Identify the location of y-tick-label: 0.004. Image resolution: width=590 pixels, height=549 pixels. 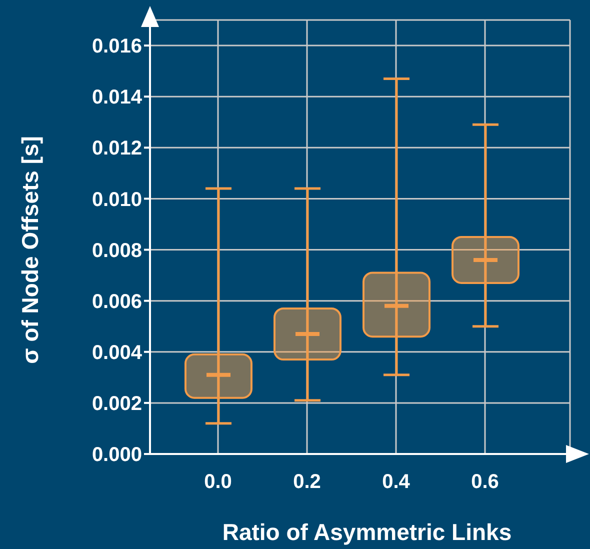
(117, 353).